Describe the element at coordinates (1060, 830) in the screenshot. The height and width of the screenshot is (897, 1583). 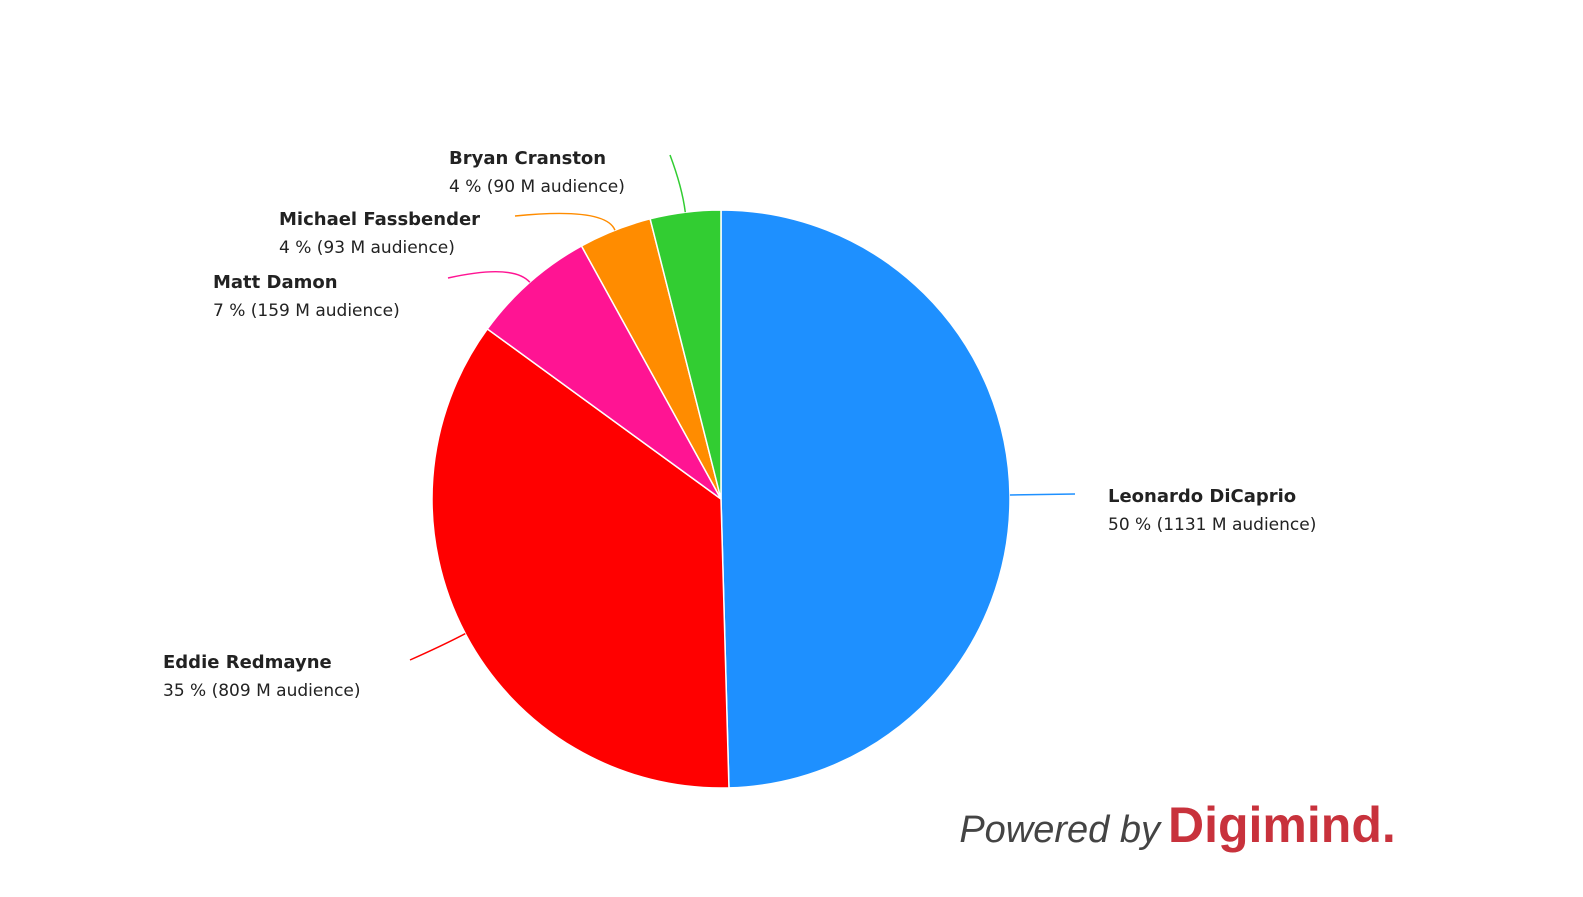
I see `powered-by: Powered by` at that location.